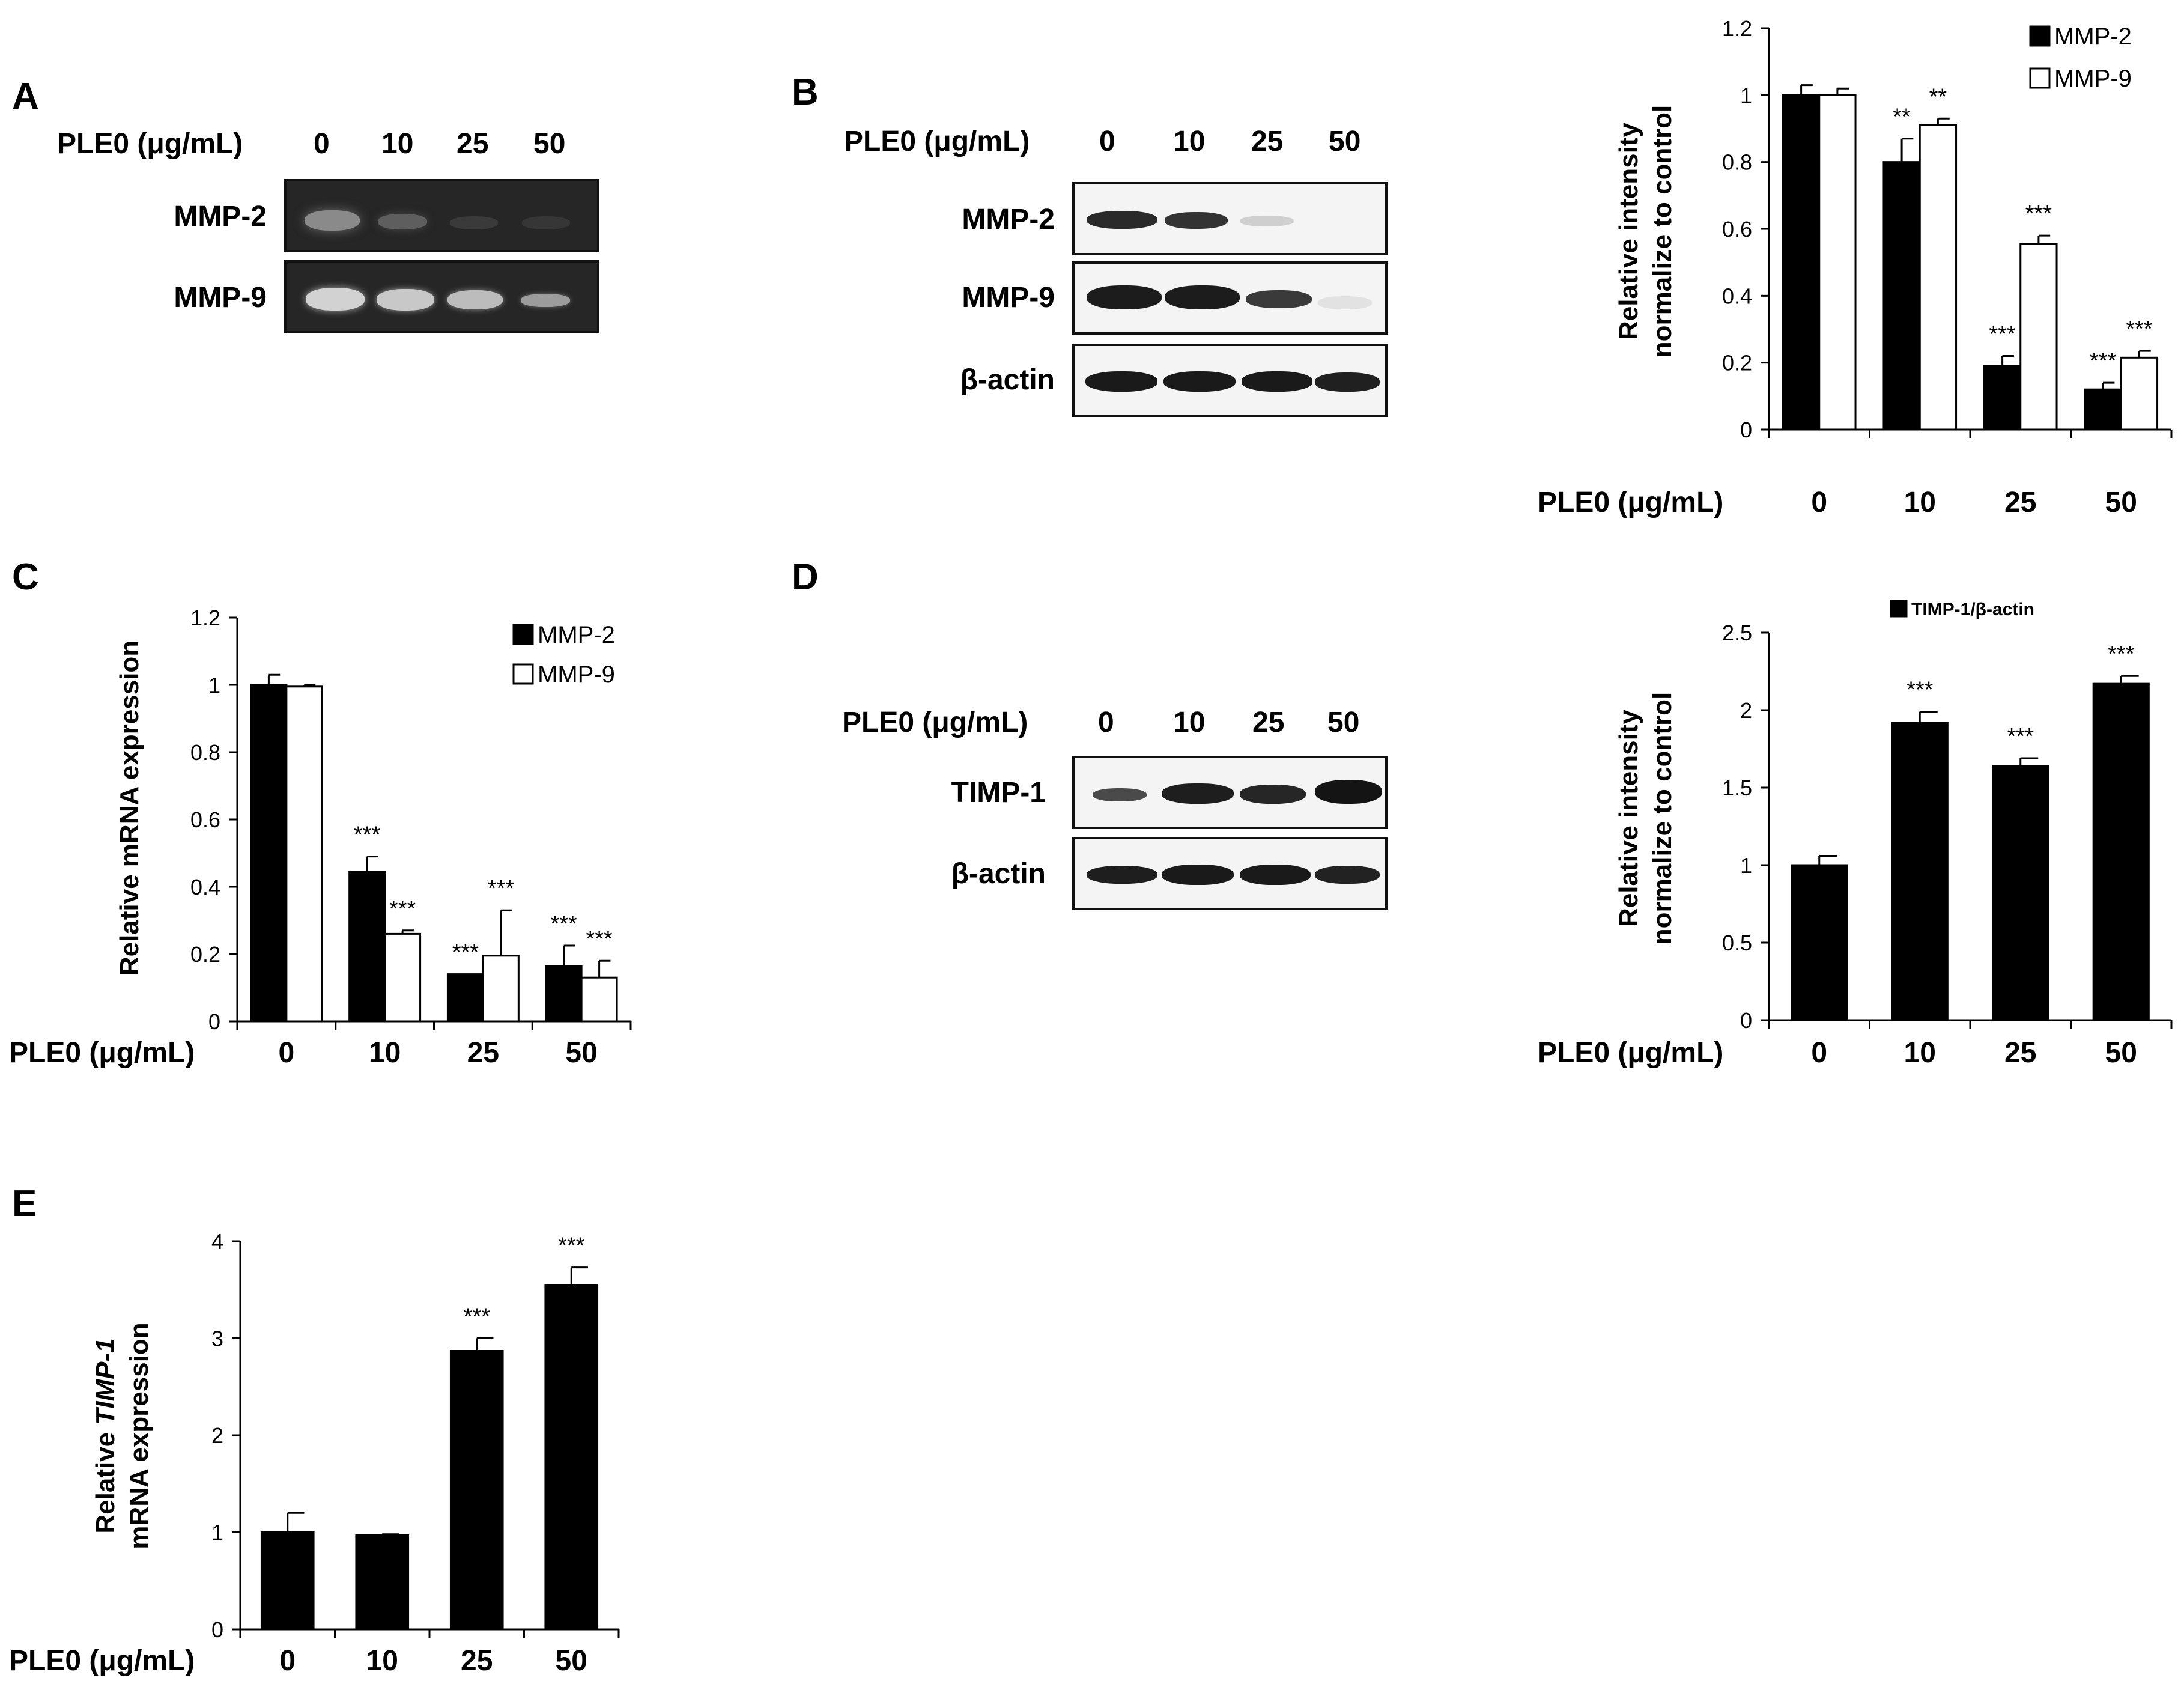  What do you see at coordinates (26, 577) in the screenshot?
I see `panel-letter-c: C` at bounding box center [26, 577].